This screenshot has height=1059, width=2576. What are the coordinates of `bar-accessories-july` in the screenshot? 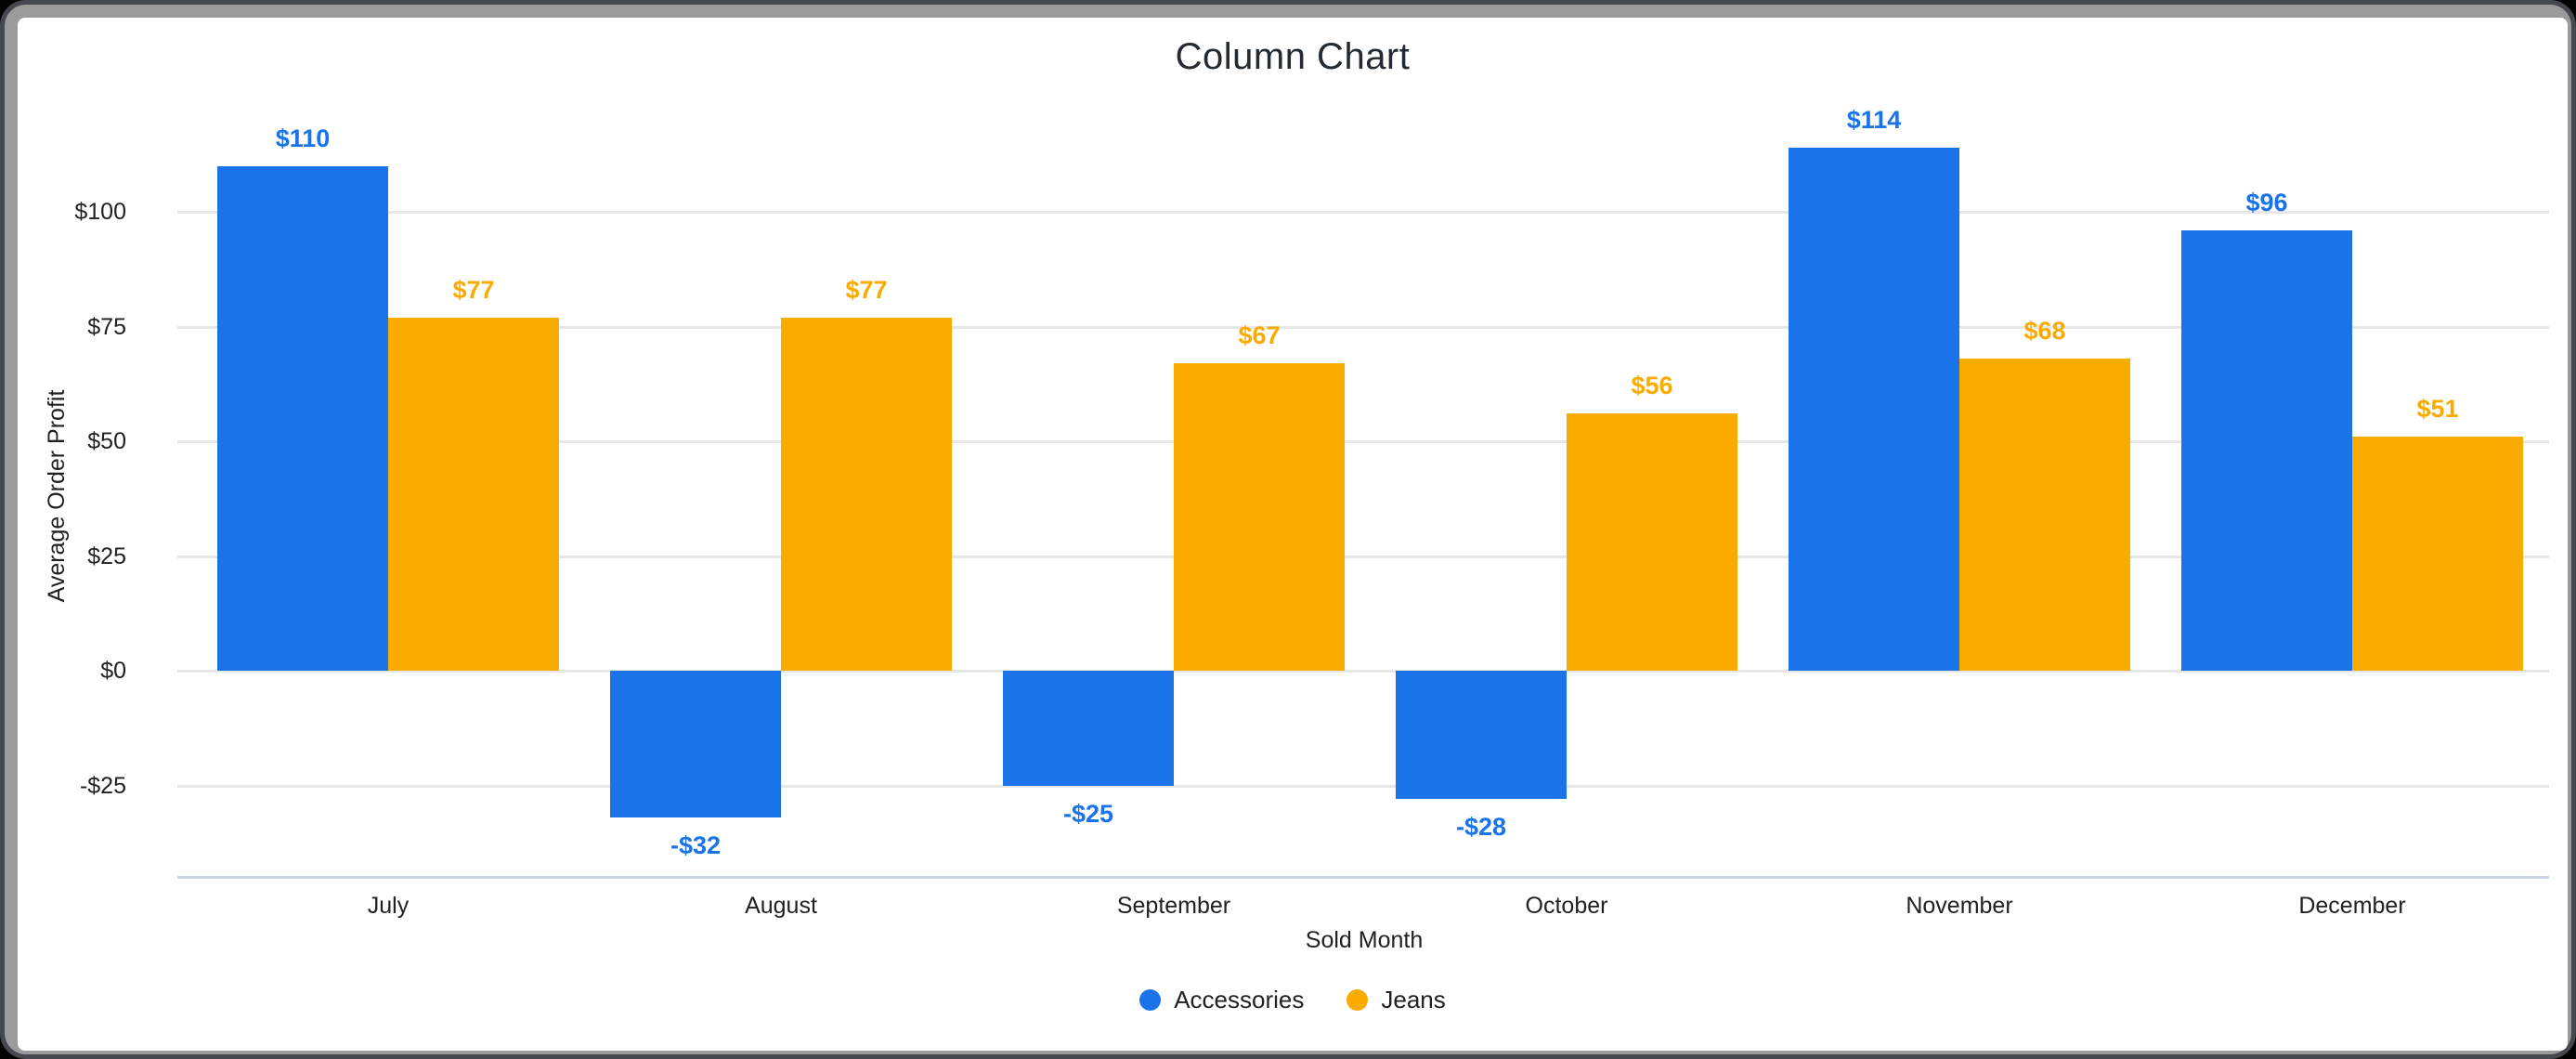 It's located at (302, 418).